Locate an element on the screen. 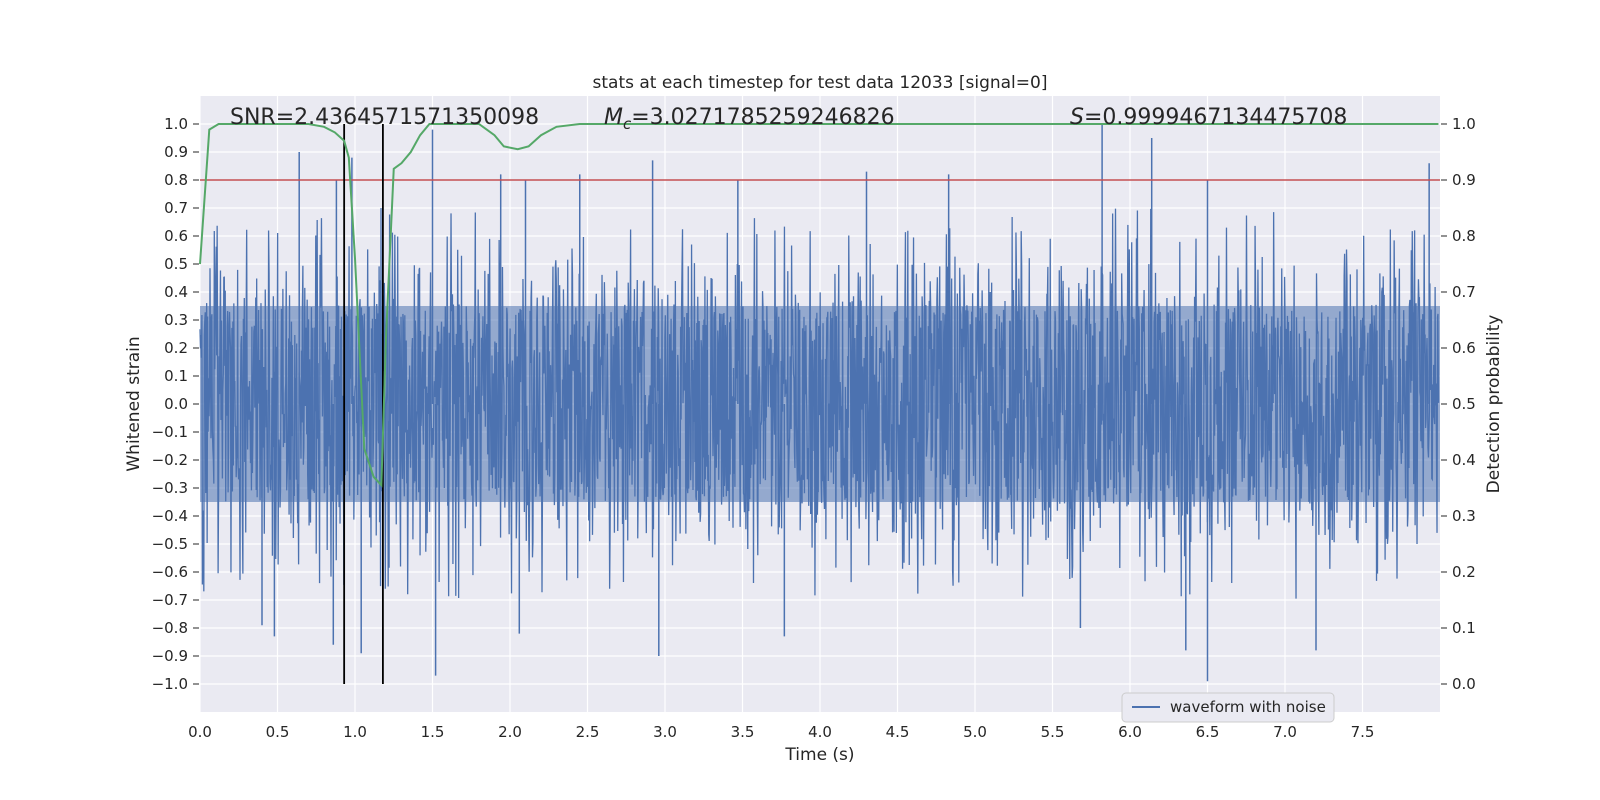  s-symbol: S is located at coordinates (1077, 117).